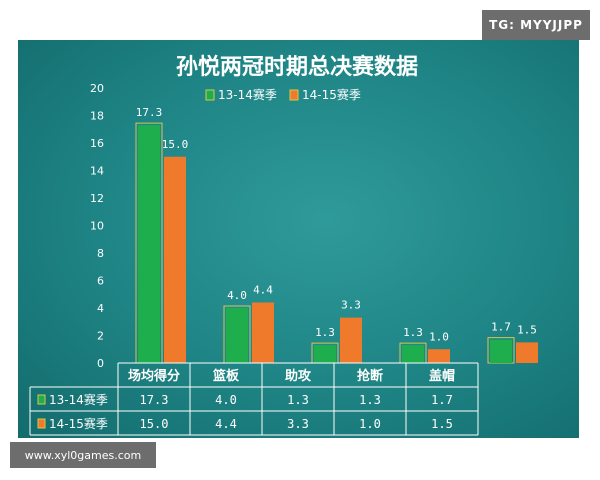 The width and height of the screenshot is (600, 480). What do you see at coordinates (226, 376) in the screenshot?
I see `table-category-header: 篮板` at bounding box center [226, 376].